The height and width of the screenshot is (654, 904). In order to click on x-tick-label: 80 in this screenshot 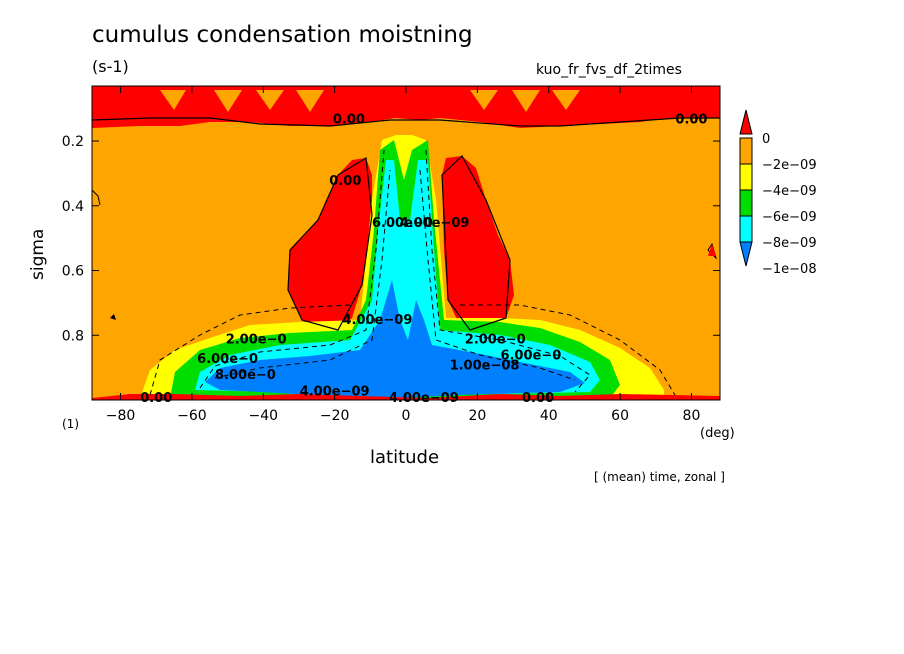, I will do `click(692, 416)`.